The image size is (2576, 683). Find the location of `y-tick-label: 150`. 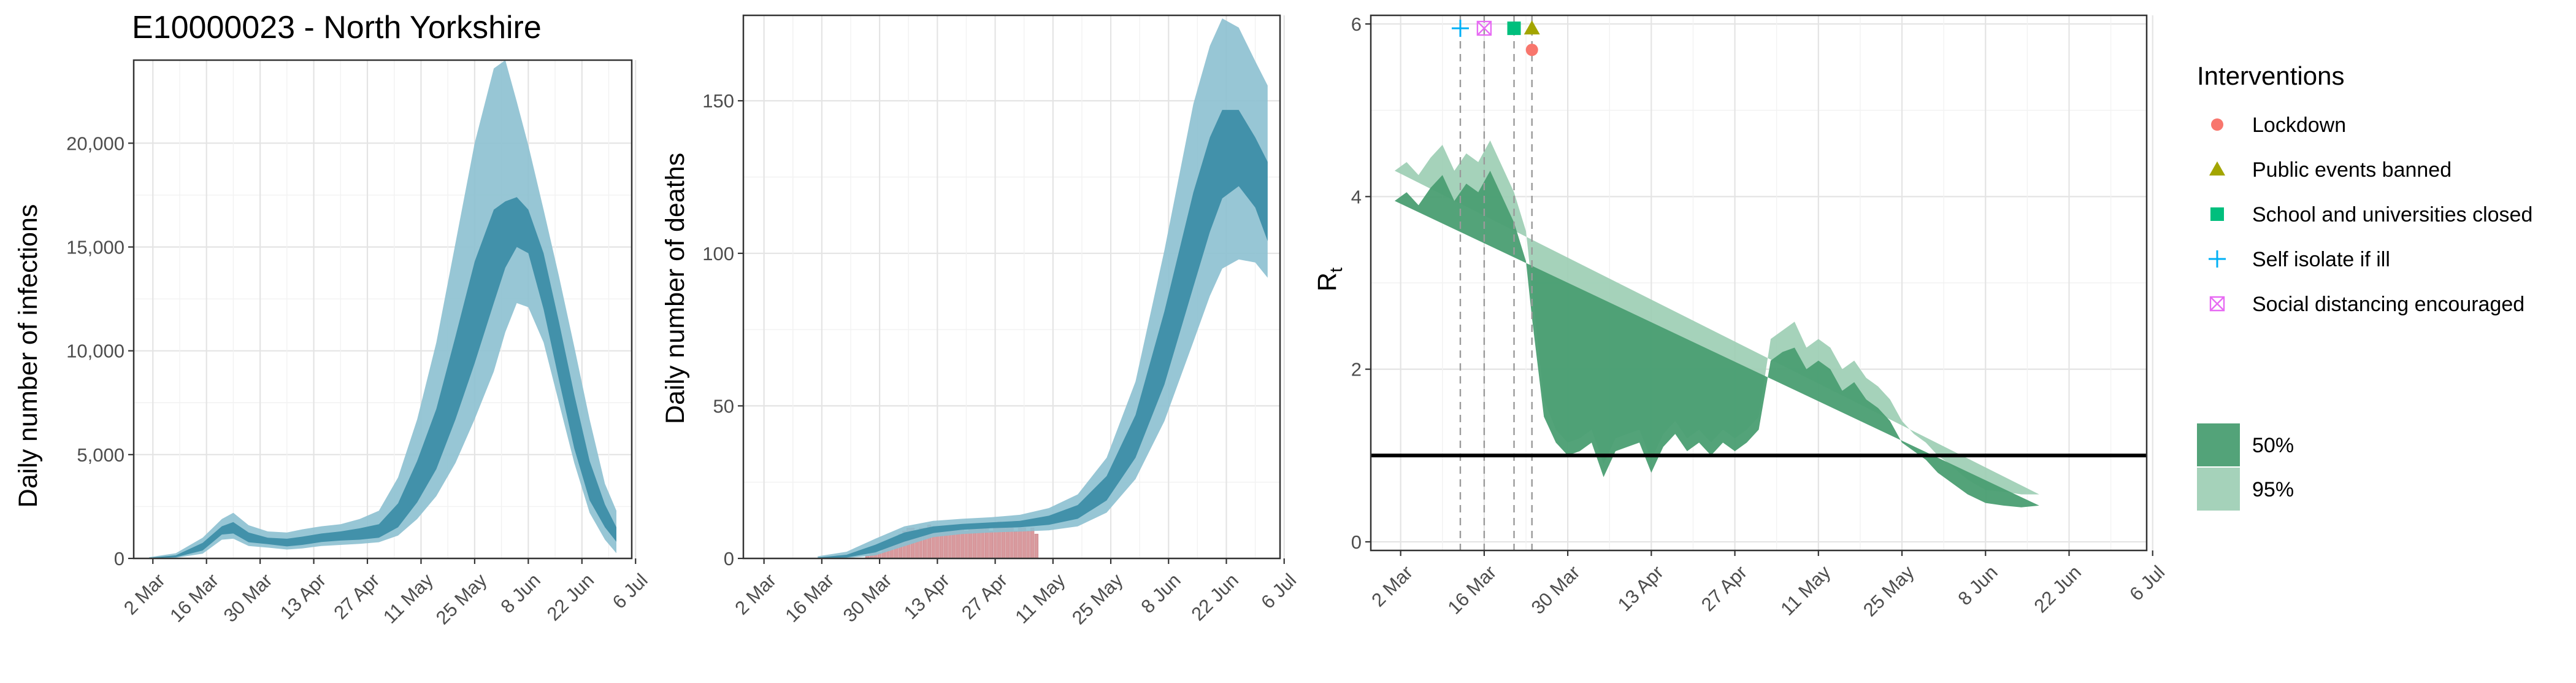

y-tick-label: 150 is located at coordinates (718, 101).